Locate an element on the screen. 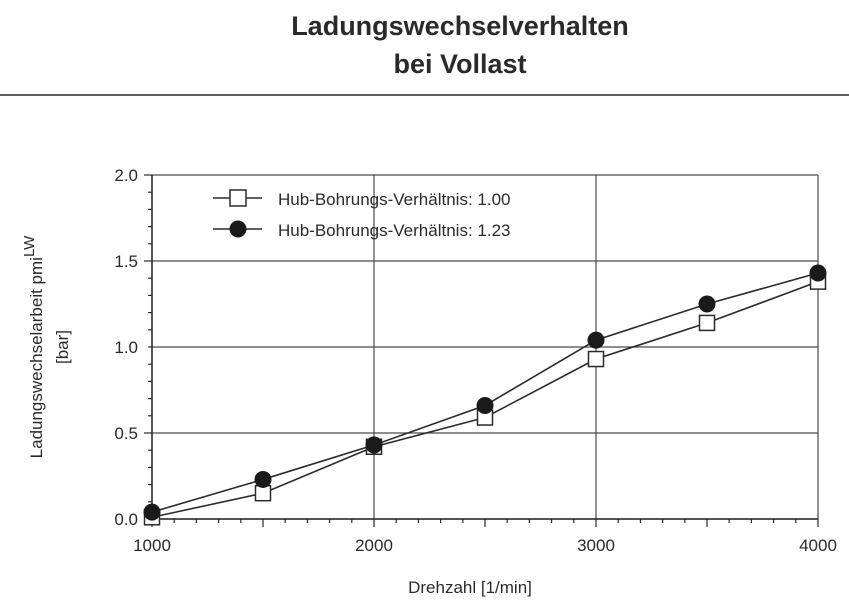  chart-title: Ladungswechselverhalten is located at coordinates (460, 26).